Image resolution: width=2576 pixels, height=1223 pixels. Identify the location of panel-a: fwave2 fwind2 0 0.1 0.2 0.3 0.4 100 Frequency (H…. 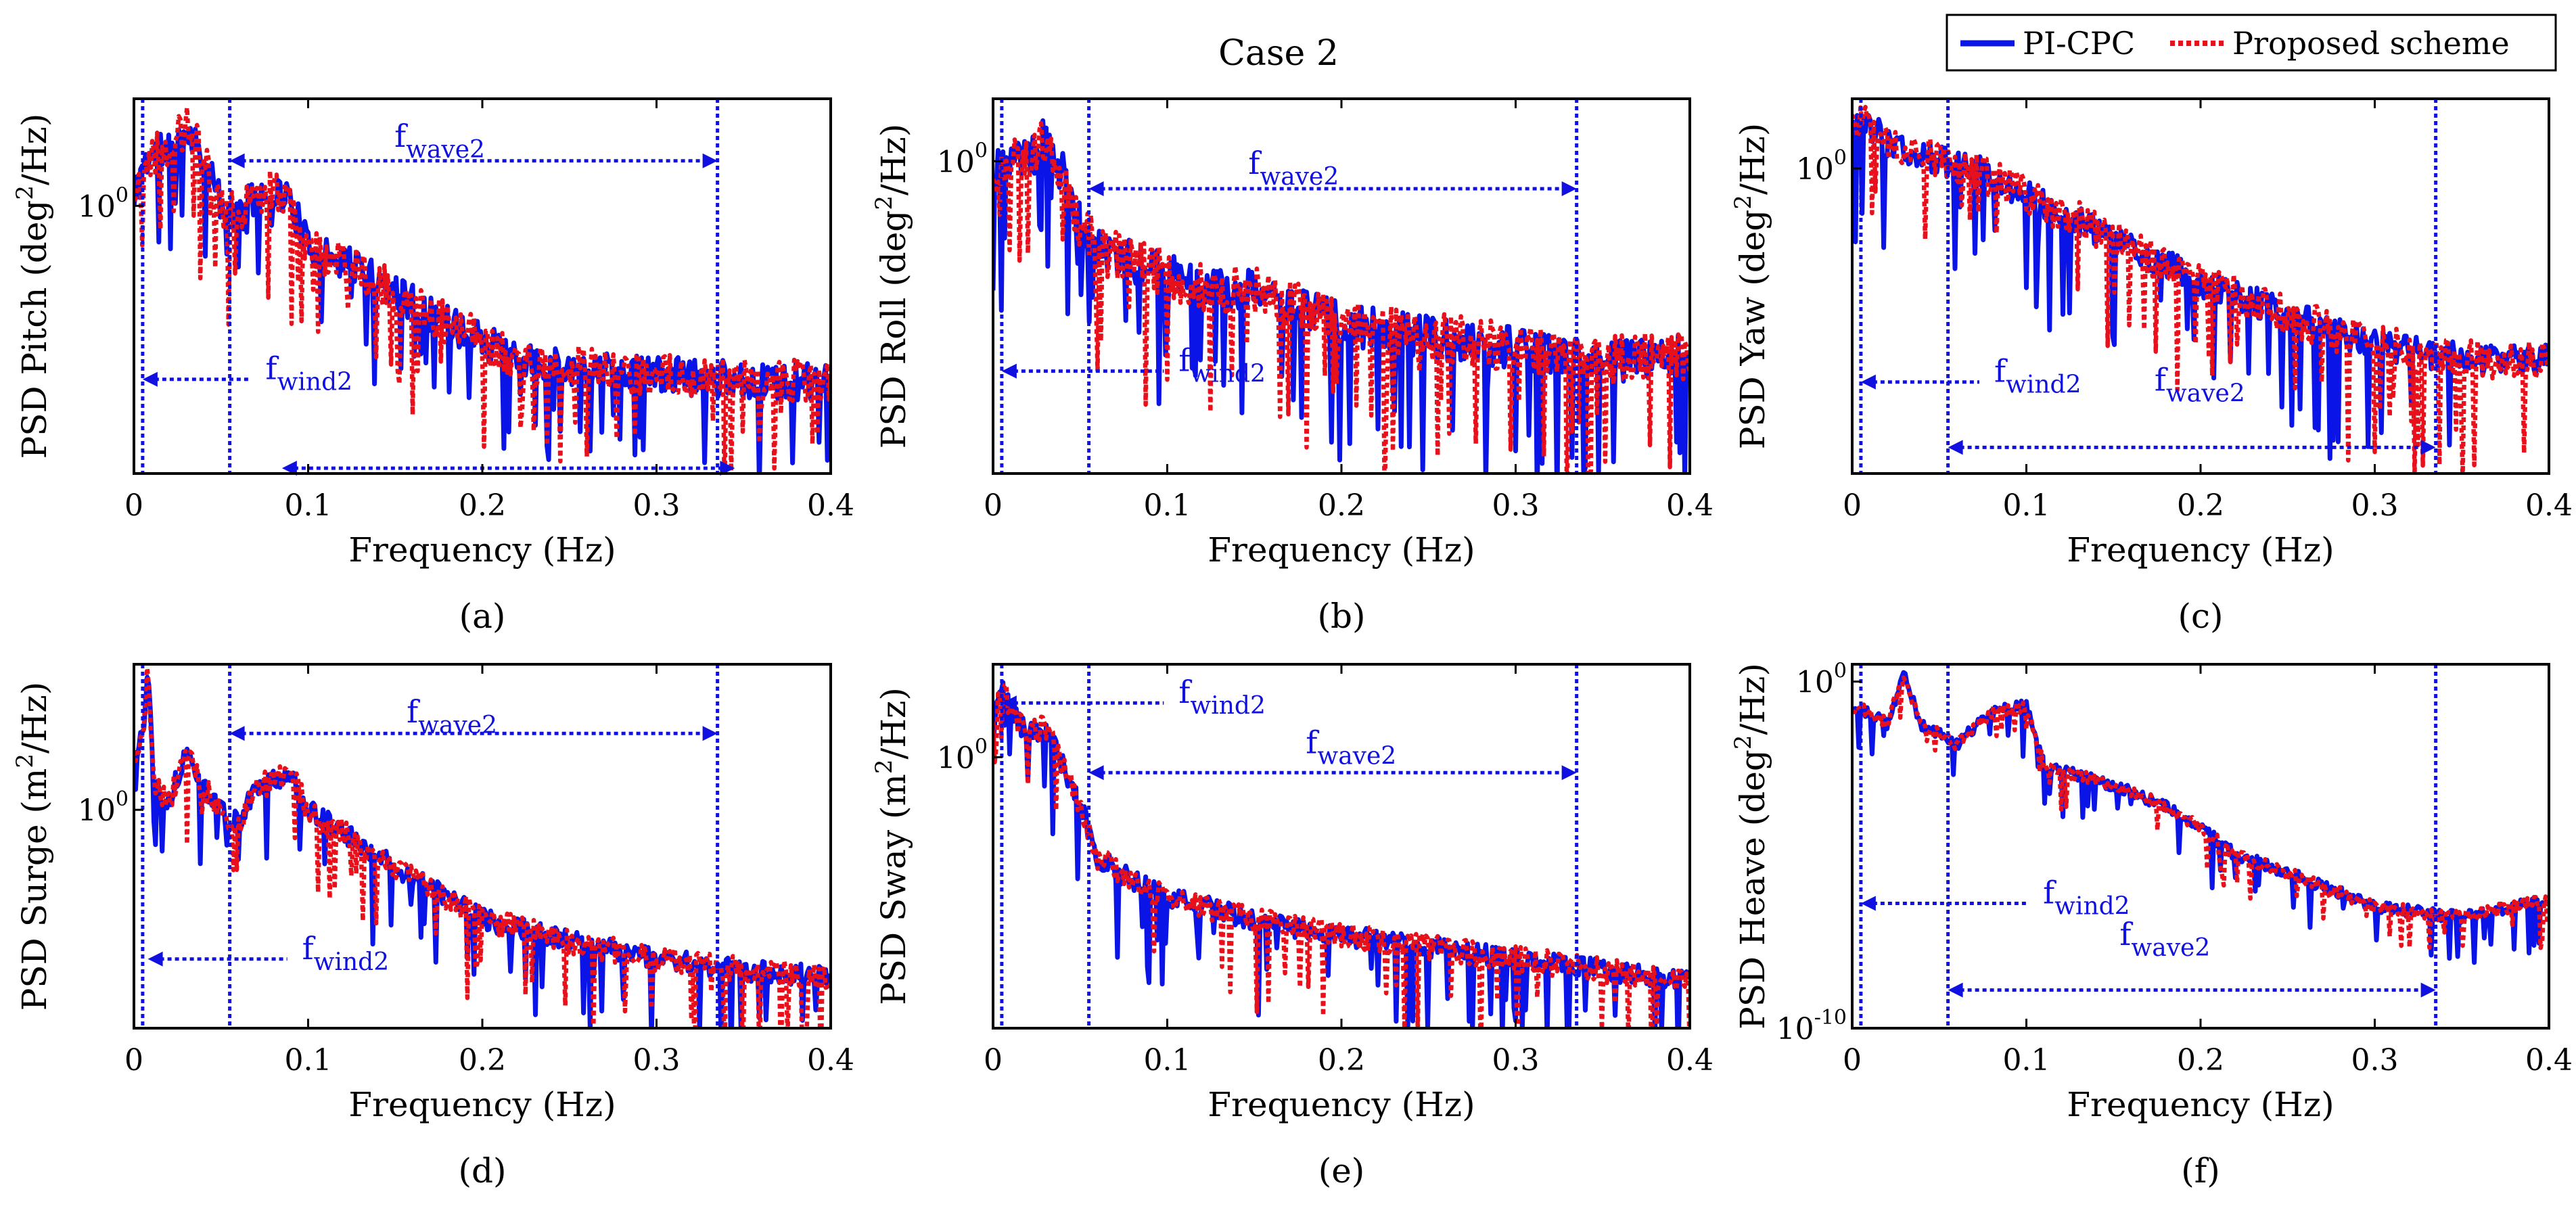
(433, 367).